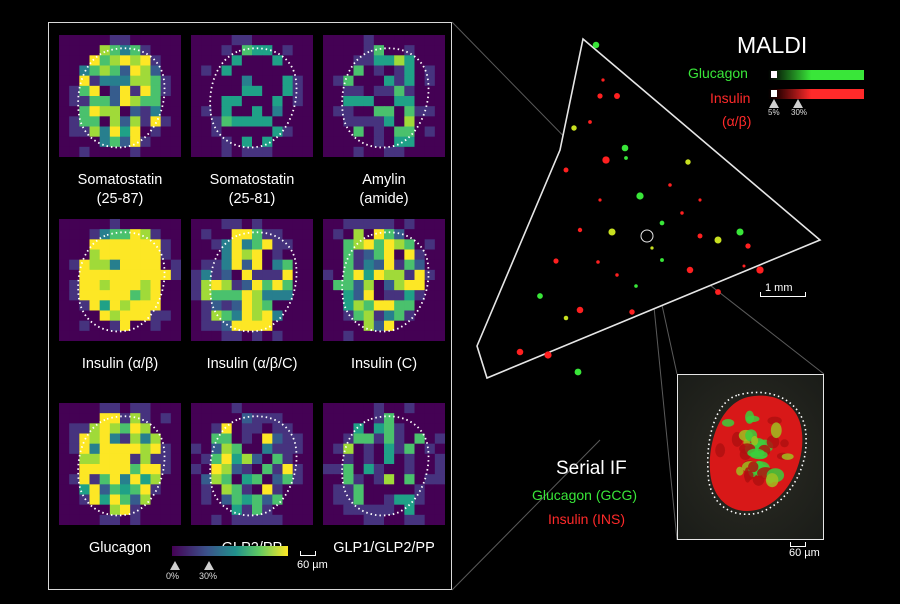 This screenshot has width=900, height=604. What do you see at coordinates (647, 236) in the screenshot?
I see `selected-islet-marker` at bounding box center [647, 236].